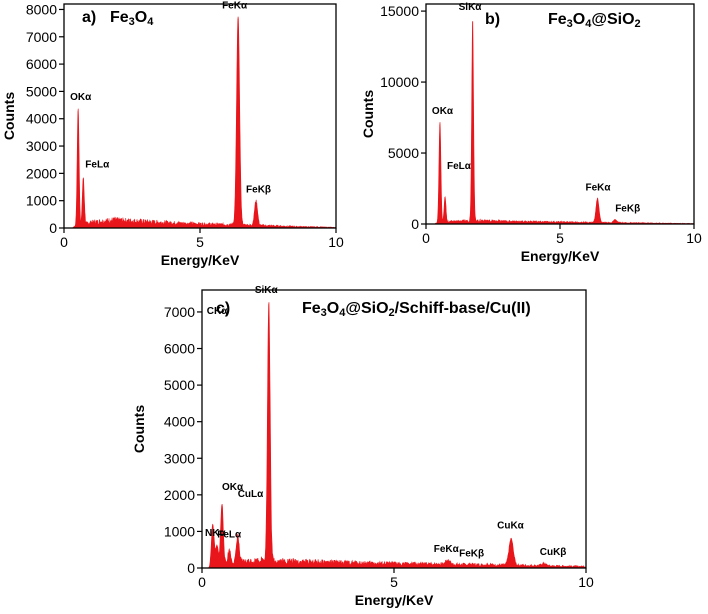  I want to click on peak-label: CuKα, so click(511, 526).